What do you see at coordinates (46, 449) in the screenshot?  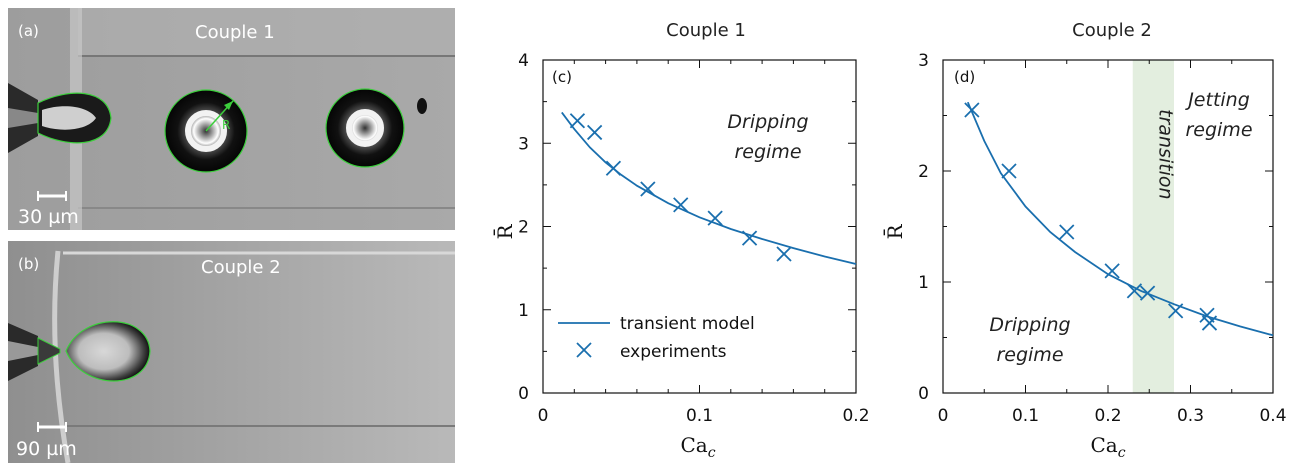 I see `scale-text-b: 90 µm` at bounding box center [46, 449].